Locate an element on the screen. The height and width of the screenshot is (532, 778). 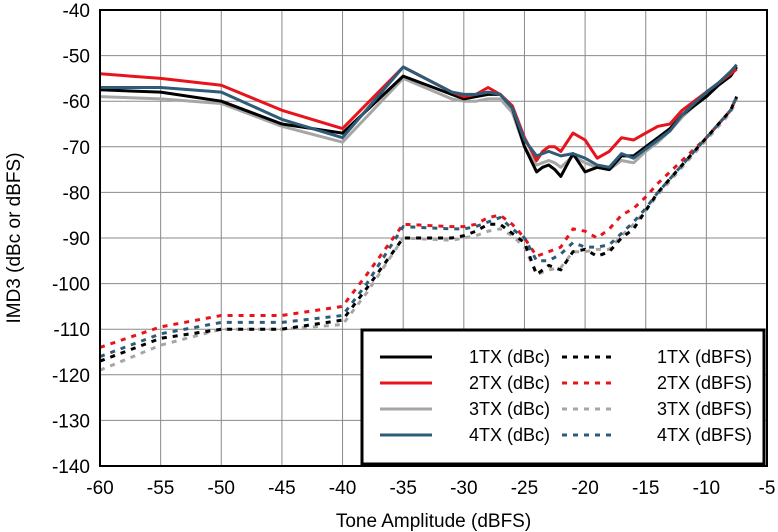
legend-label: 3TX (dBc) is located at coordinates (509, 409).